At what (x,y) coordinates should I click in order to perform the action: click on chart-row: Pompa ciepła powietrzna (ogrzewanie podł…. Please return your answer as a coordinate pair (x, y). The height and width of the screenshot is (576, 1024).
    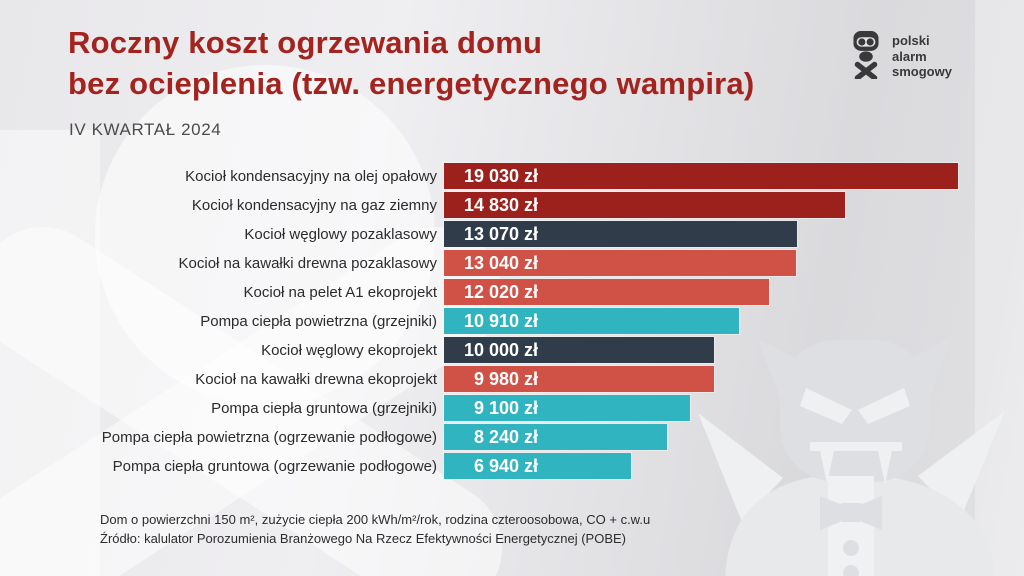
    Looking at the image, I should click on (512, 437).